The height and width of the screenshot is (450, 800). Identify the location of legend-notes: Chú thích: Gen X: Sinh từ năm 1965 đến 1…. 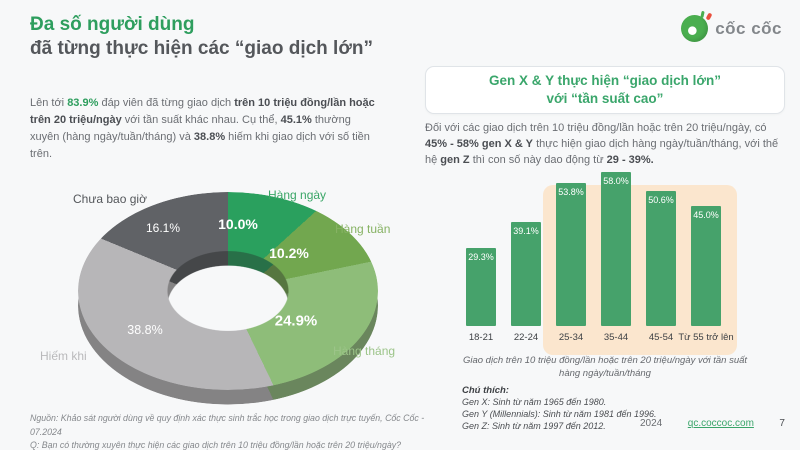
(559, 408).